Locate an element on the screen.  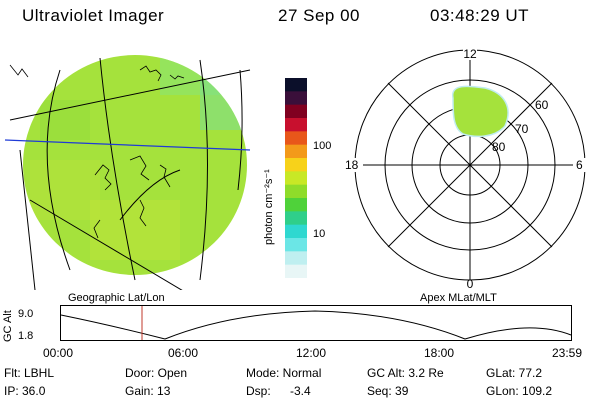
altitude-axis-label: GC Alt is located at coordinates (8, 326).